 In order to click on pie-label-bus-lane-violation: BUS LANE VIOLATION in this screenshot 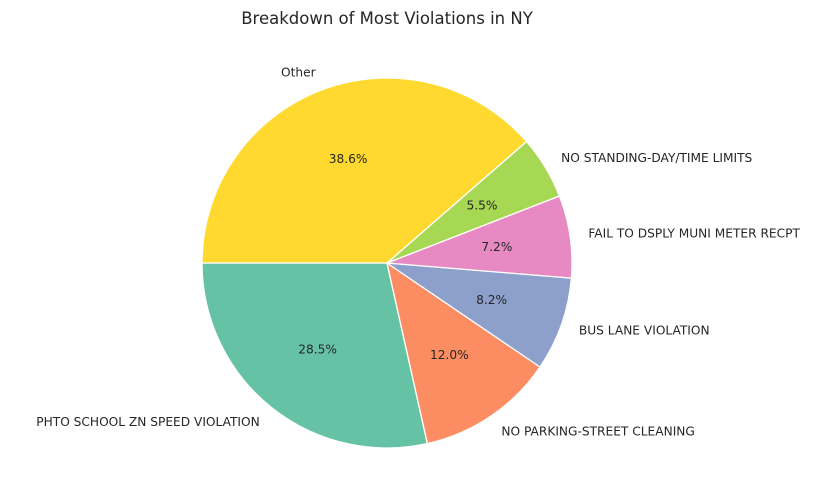, I will do `click(644, 331)`.